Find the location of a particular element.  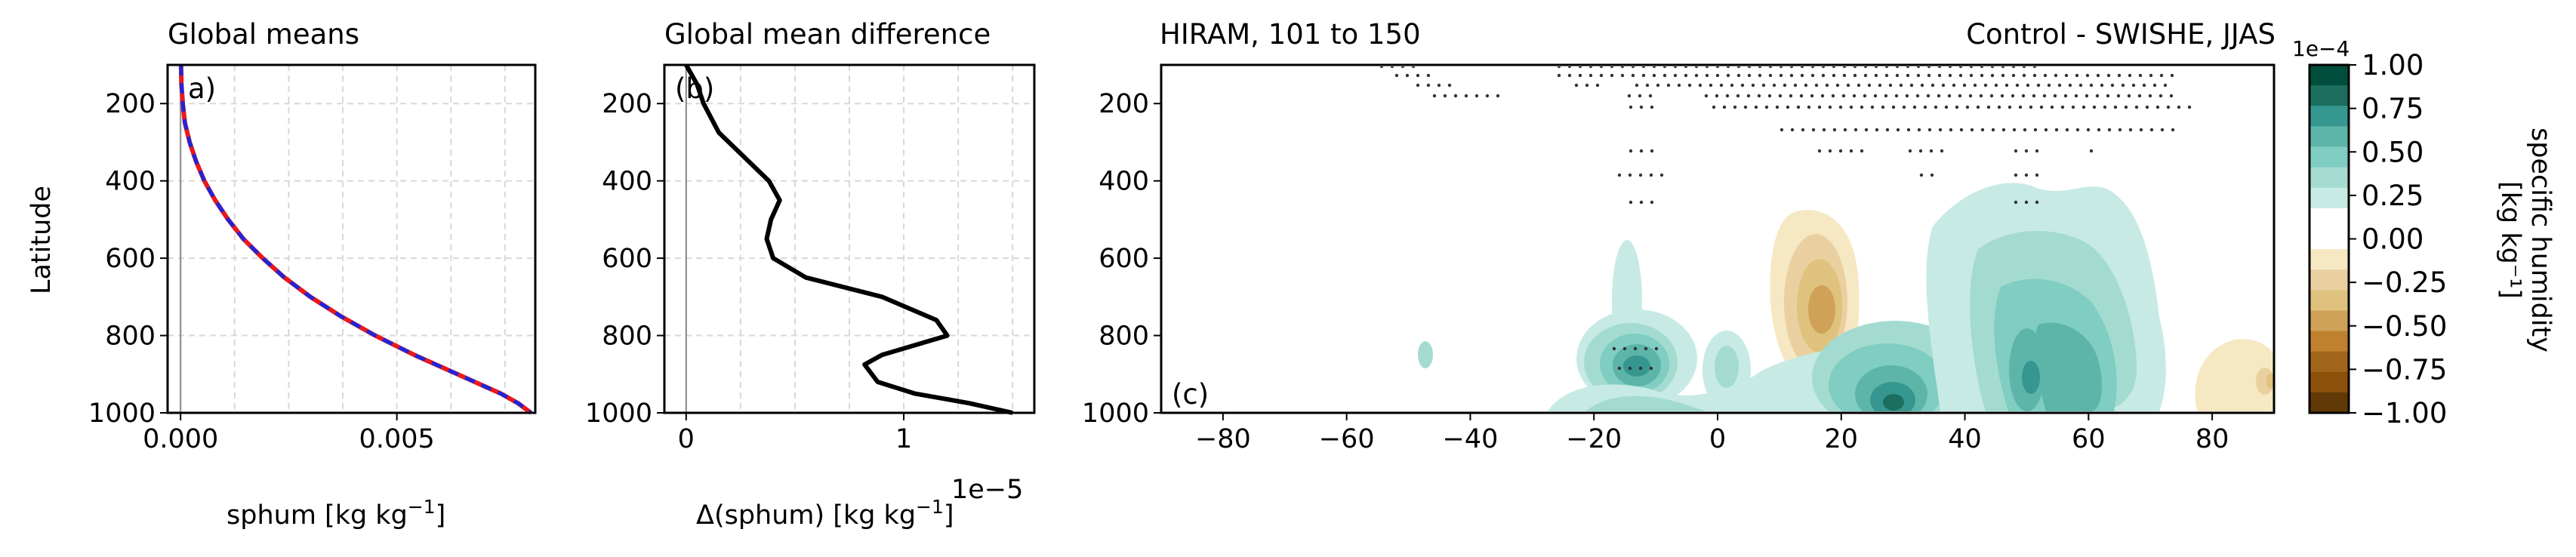

panel-a-frame is located at coordinates (351, 239).